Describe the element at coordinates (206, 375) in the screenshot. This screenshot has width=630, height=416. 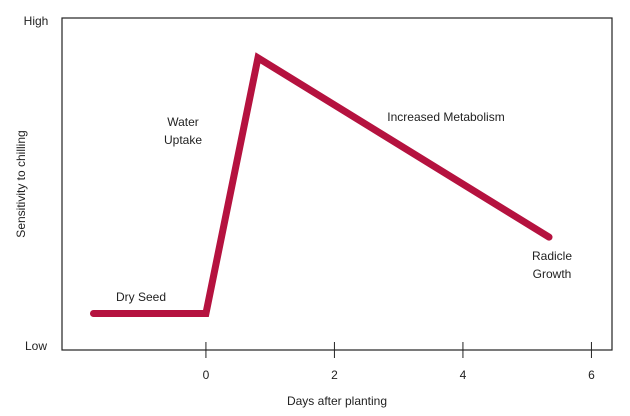
I see `x-tick-label: 0` at that location.